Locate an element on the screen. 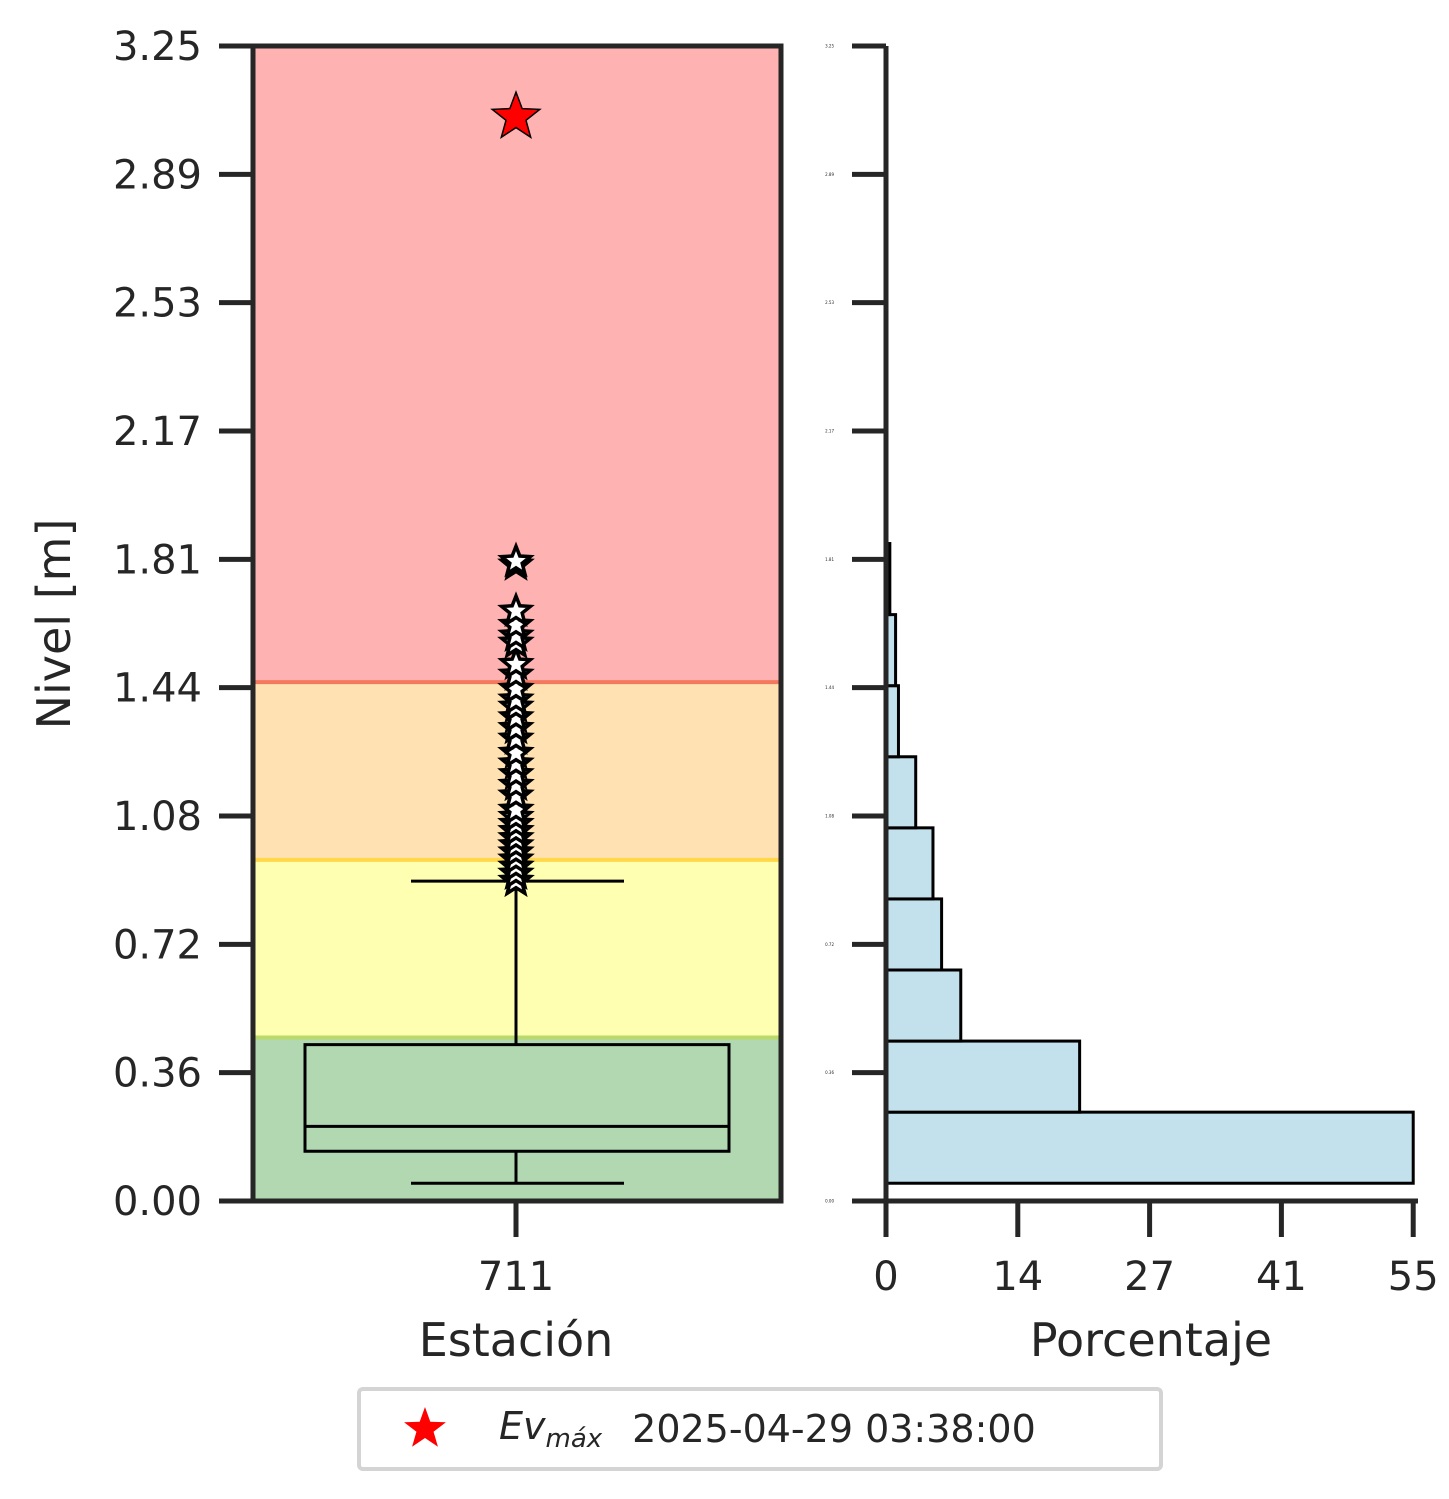  histogram-x-tick-label: 55 is located at coordinates (1413, 1277).